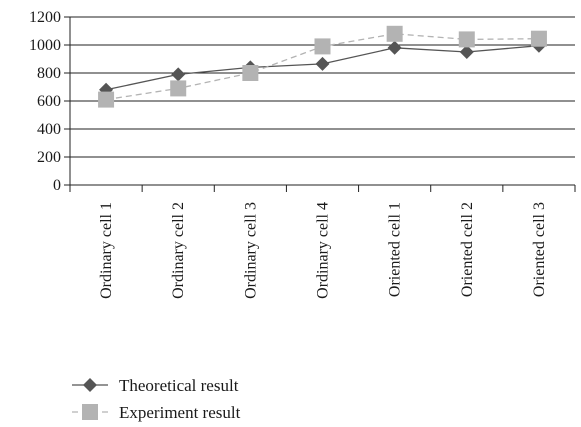 This screenshot has height=427, width=581. What do you see at coordinates (180, 412) in the screenshot?
I see `legend-label: Experiment result` at bounding box center [180, 412].